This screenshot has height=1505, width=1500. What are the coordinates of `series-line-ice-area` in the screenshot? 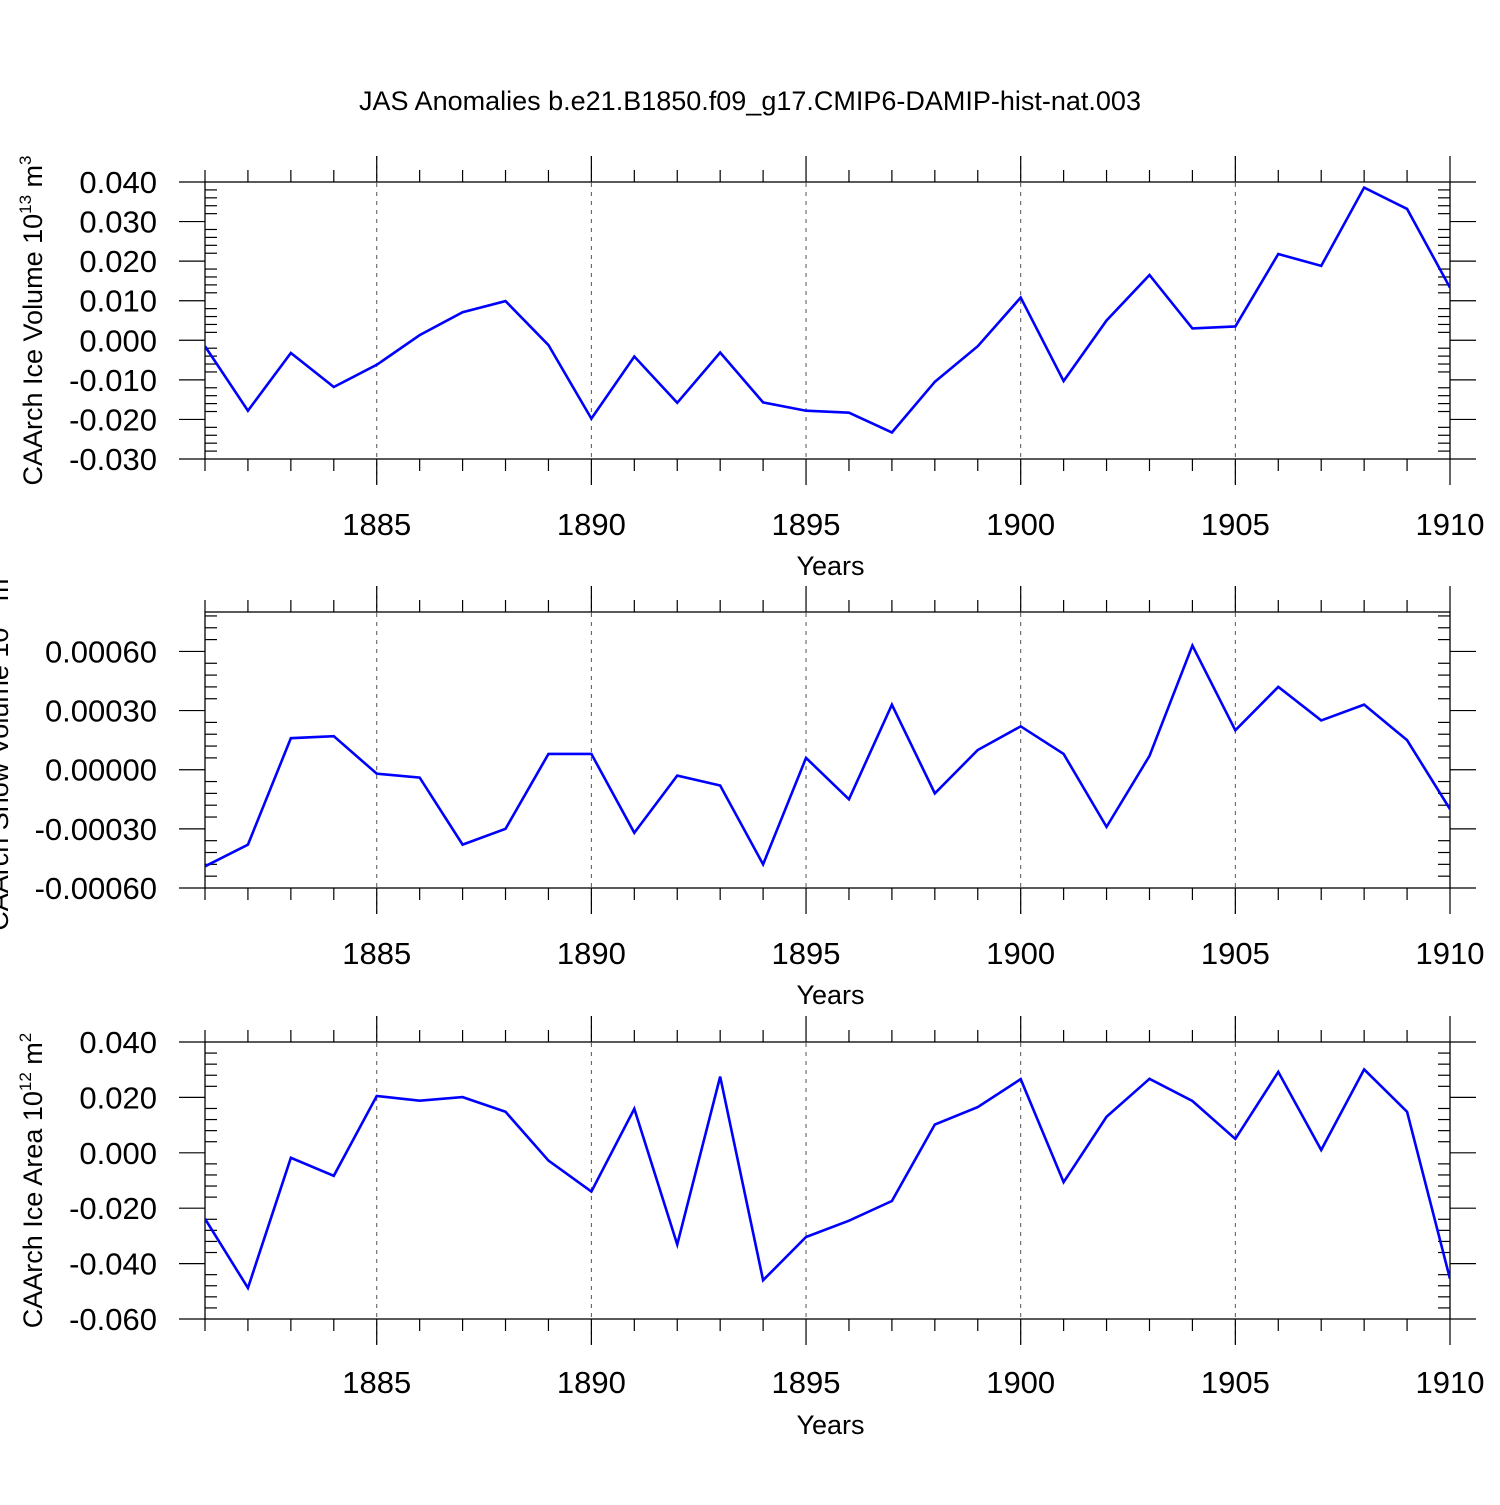 It's located at (827, 1179).